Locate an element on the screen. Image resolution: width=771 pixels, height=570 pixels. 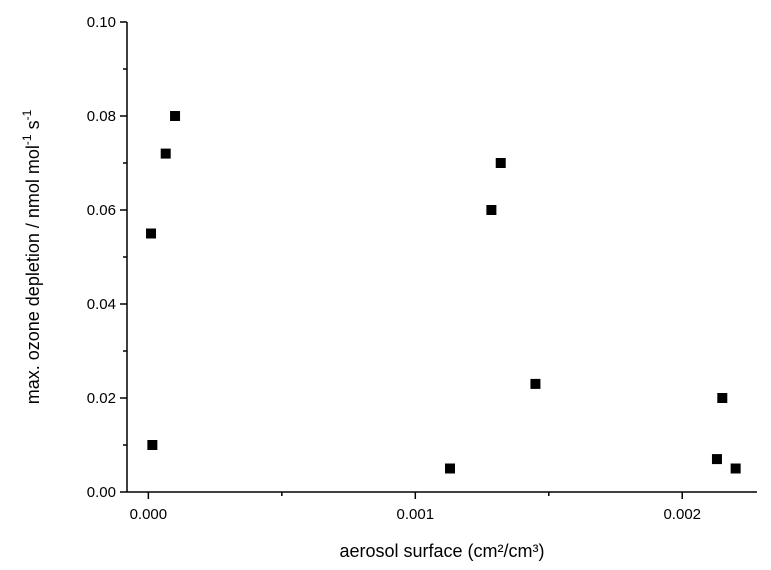
y-axis-ticks: 0.00 0.02 0.04 0.06 0.08 0.10 is located at coordinates (107, 257).